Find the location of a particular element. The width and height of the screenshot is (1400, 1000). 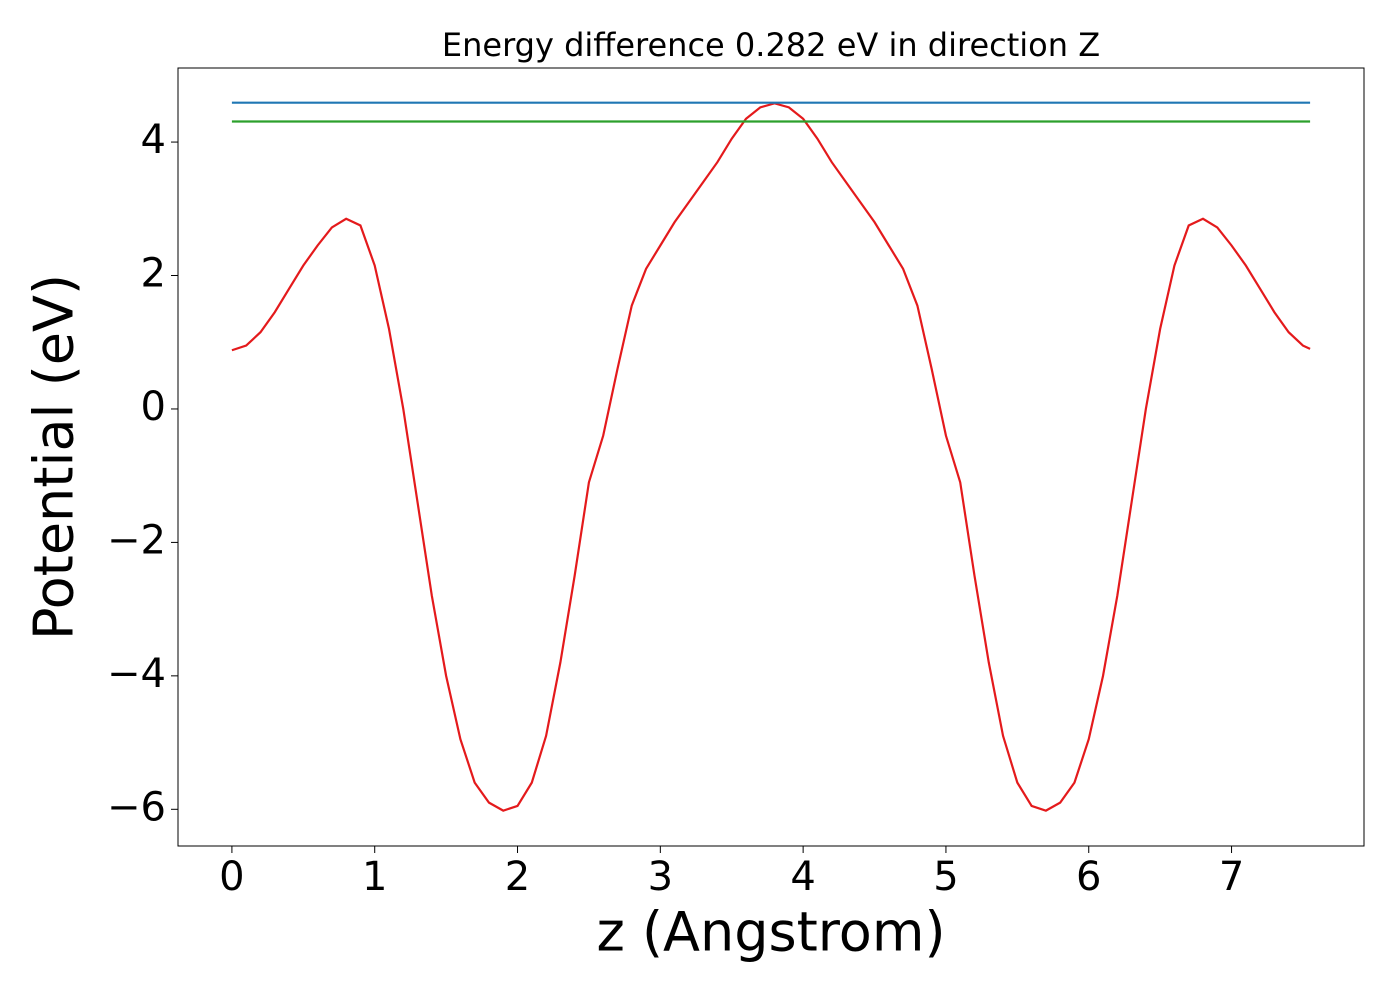

x-tick-label: 0 is located at coordinates (231, 877).